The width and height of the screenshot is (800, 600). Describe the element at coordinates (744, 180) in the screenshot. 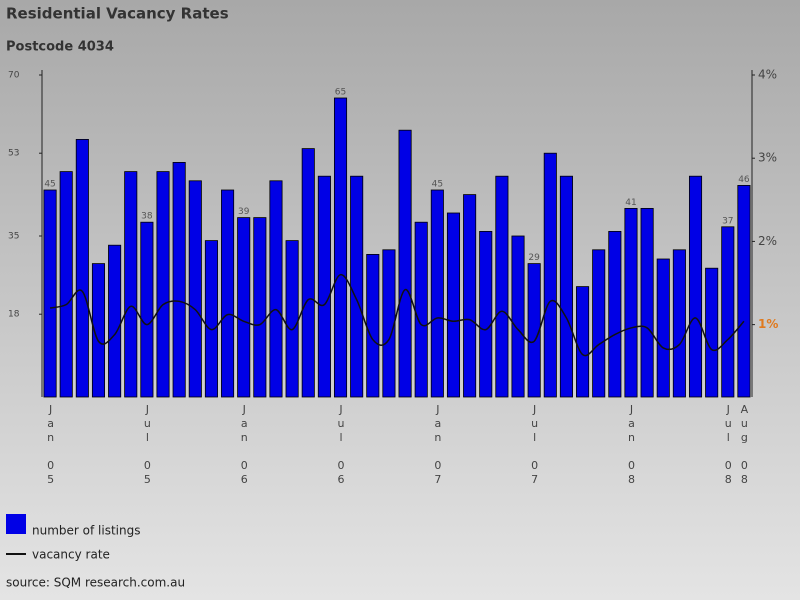

I see `value-label: 46` at that location.